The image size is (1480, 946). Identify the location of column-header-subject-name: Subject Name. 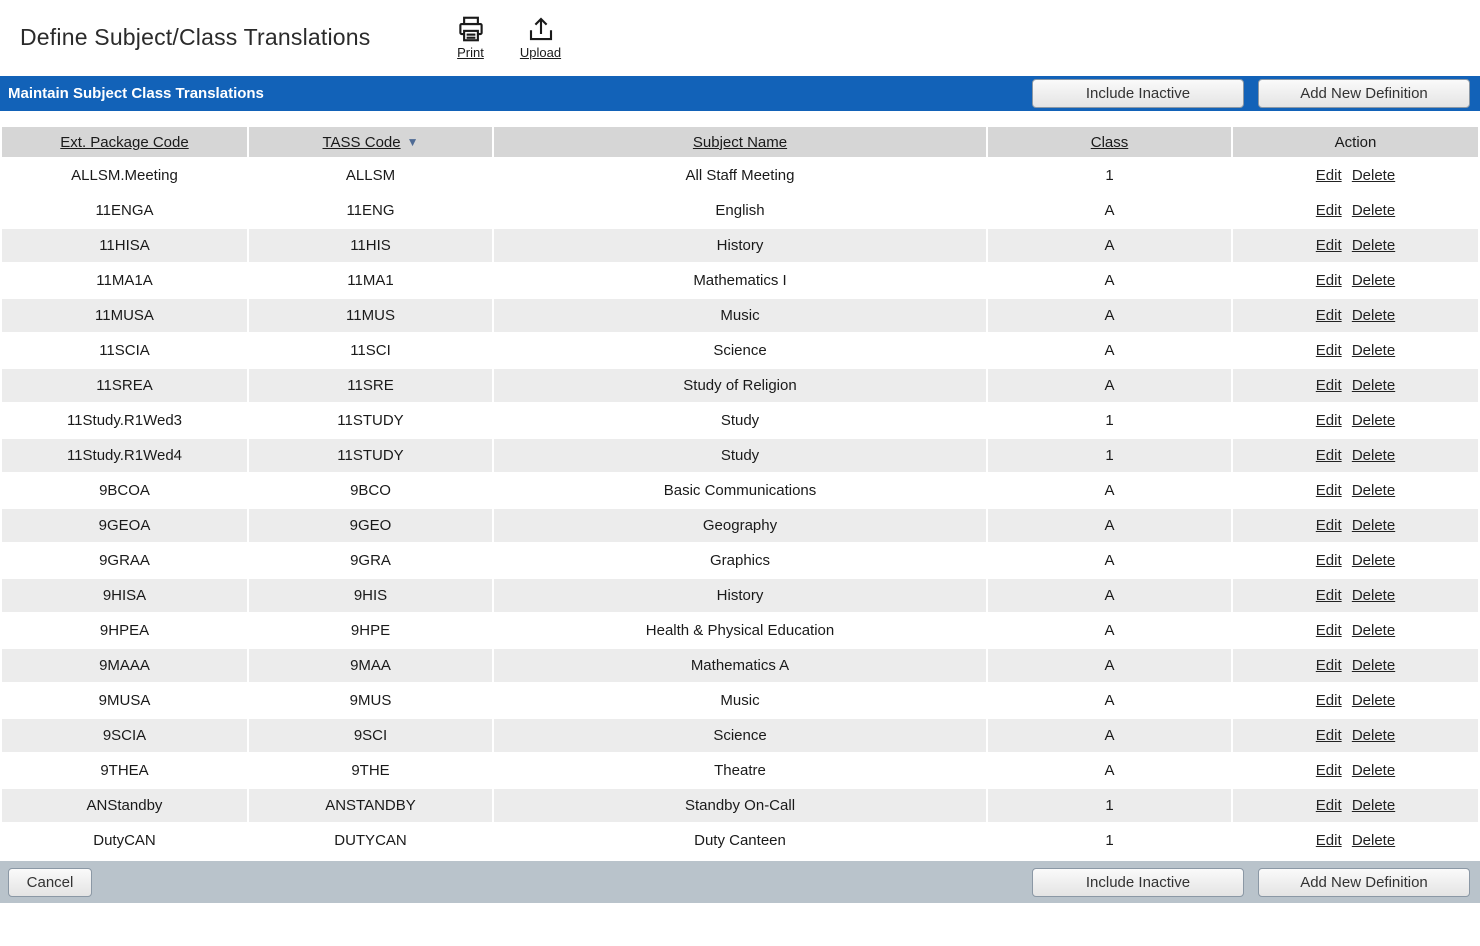
(740, 142).